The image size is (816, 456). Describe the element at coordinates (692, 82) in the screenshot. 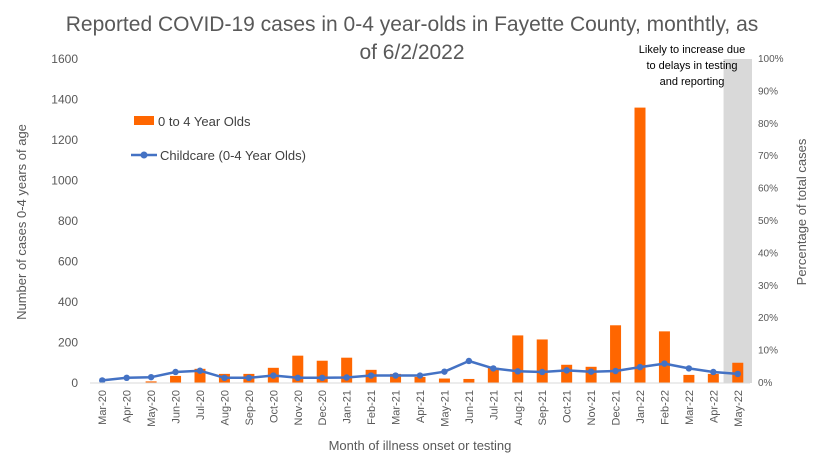

I see `annotation-line-3: and reporting` at that location.